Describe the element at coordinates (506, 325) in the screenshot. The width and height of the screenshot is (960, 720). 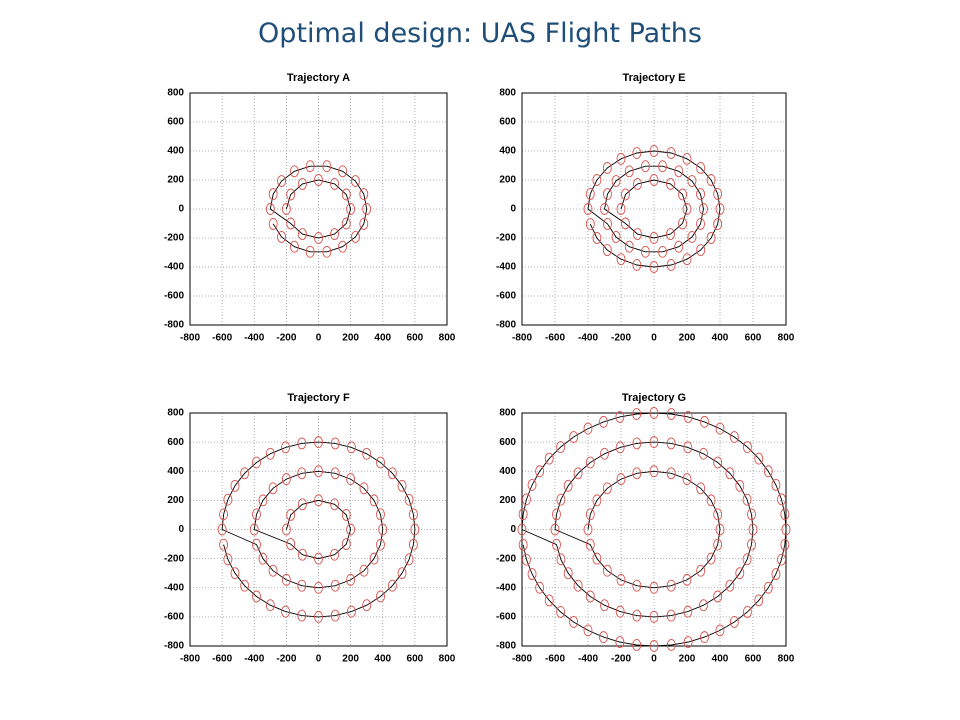
I see `y-tick-label: -800` at that location.